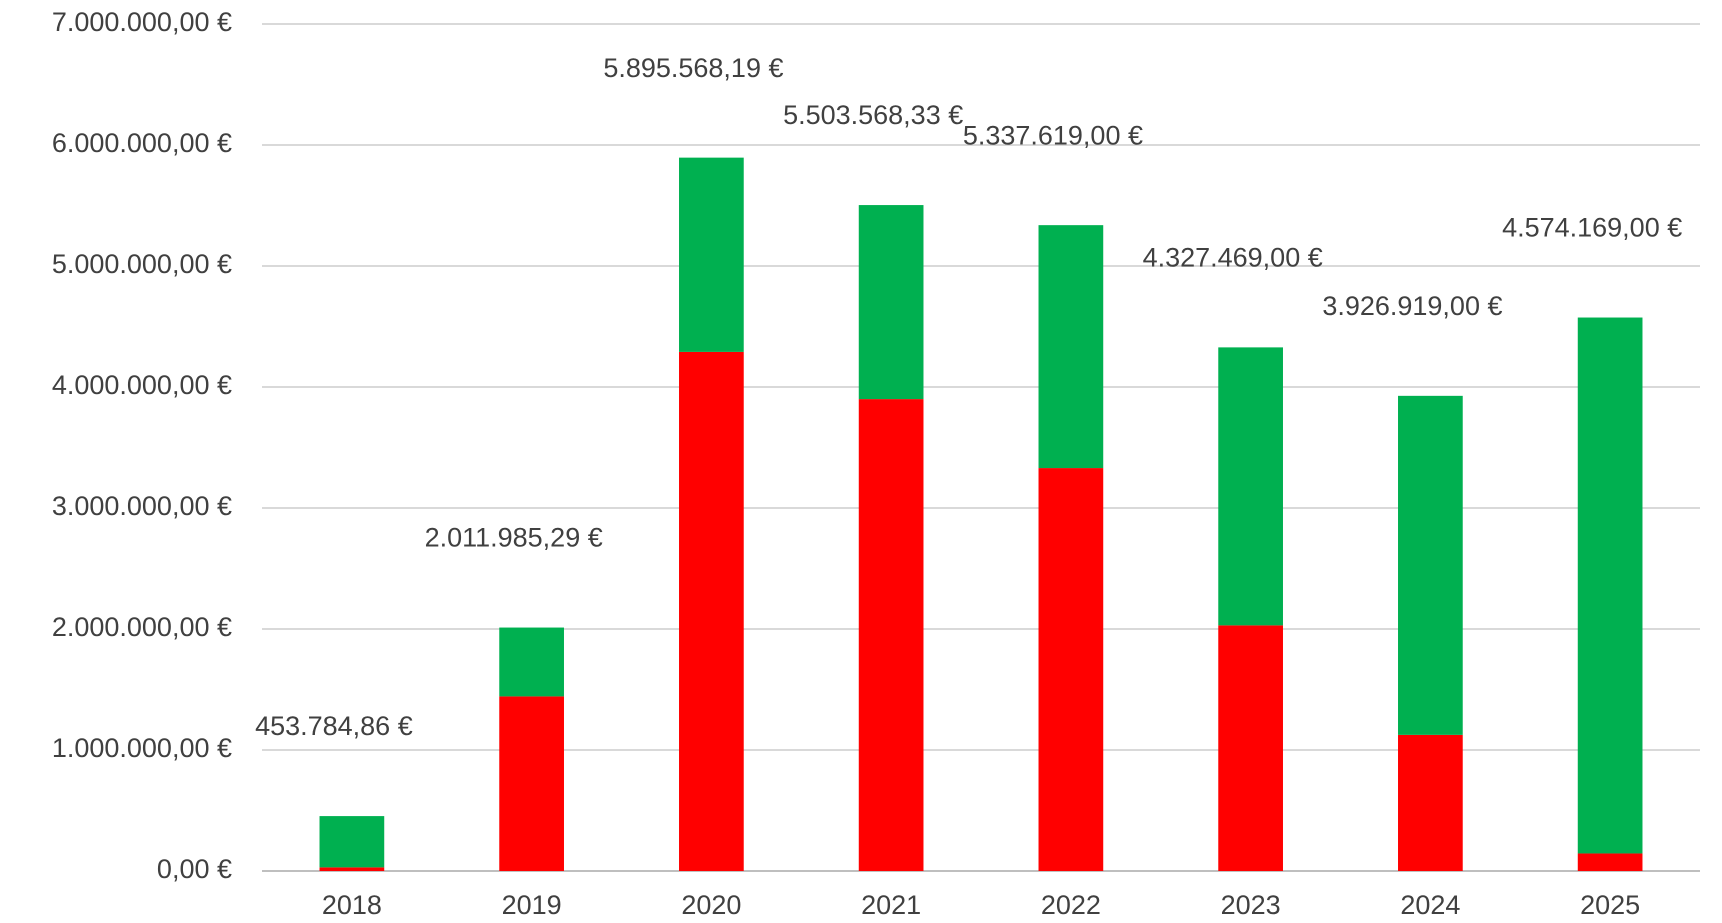 Image resolution: width=1722 pixels, height=923 pixels. What do you see at coordinates (514, 538) in the screenshot?
I see `total-label: 2.011.985,29 €` at bounding box center [514, 538].